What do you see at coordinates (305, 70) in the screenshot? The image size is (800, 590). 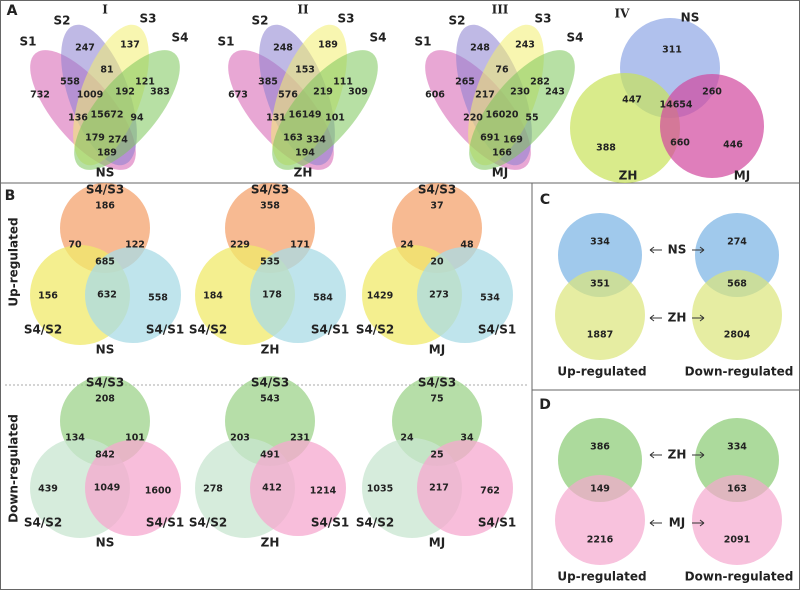 I see `region-count: 153` at bounding box center [305, 70].